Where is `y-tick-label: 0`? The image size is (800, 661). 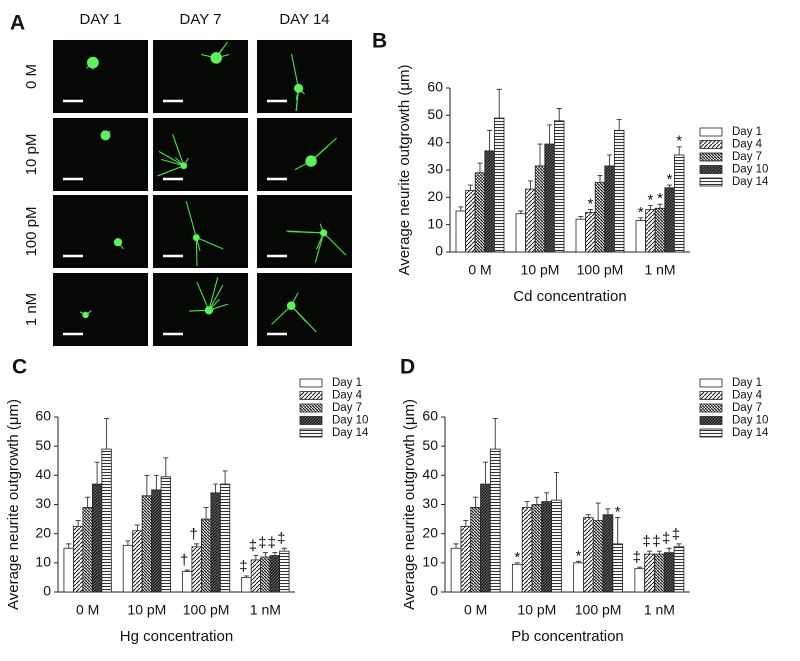
y-tick-label: 0 is located at coordinates (47, 591).